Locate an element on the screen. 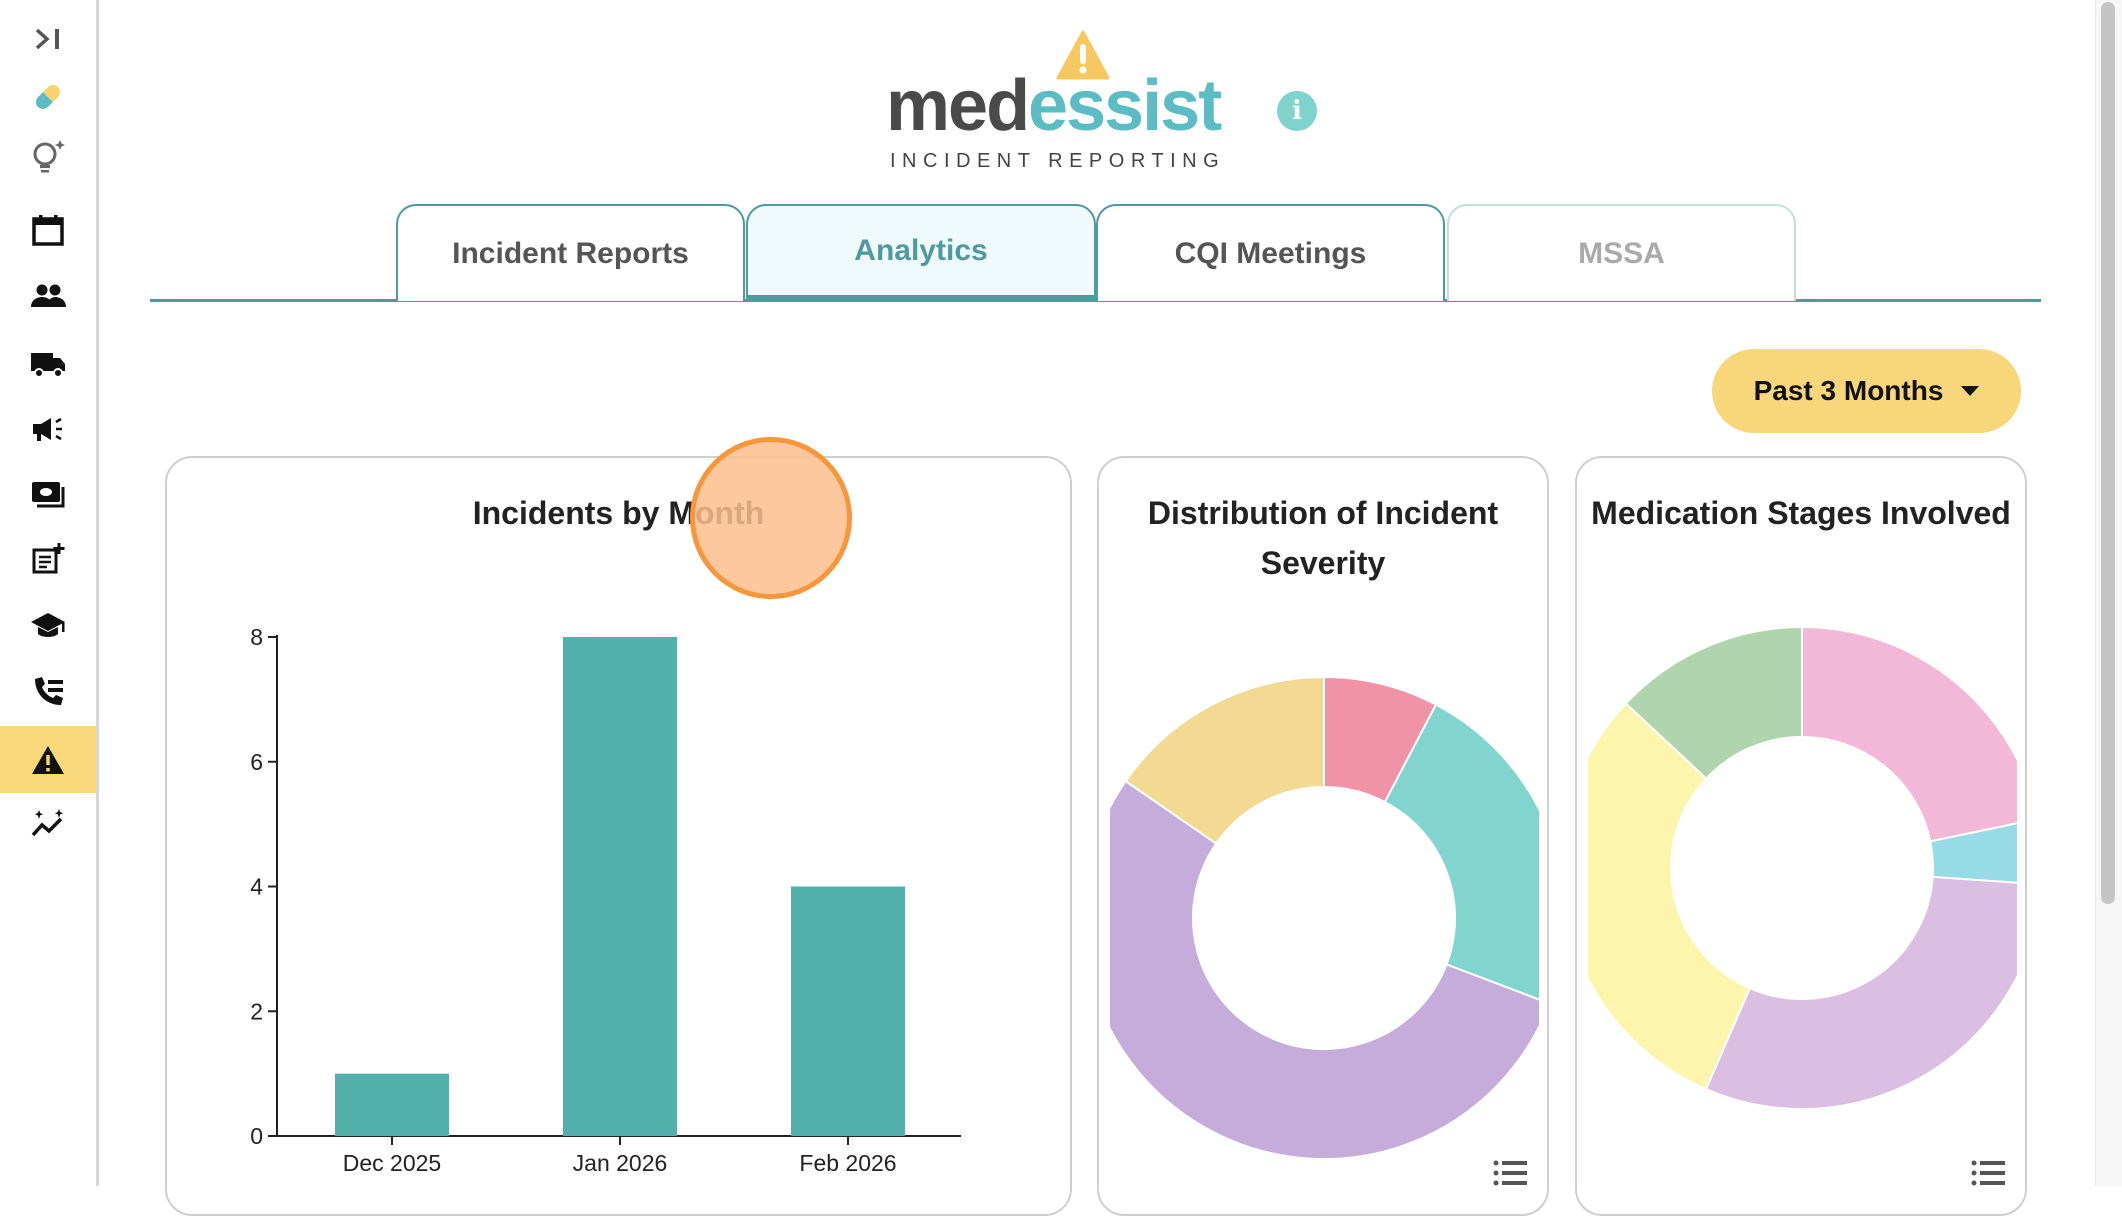  calendar-icon is located at coordinates (48, 230).